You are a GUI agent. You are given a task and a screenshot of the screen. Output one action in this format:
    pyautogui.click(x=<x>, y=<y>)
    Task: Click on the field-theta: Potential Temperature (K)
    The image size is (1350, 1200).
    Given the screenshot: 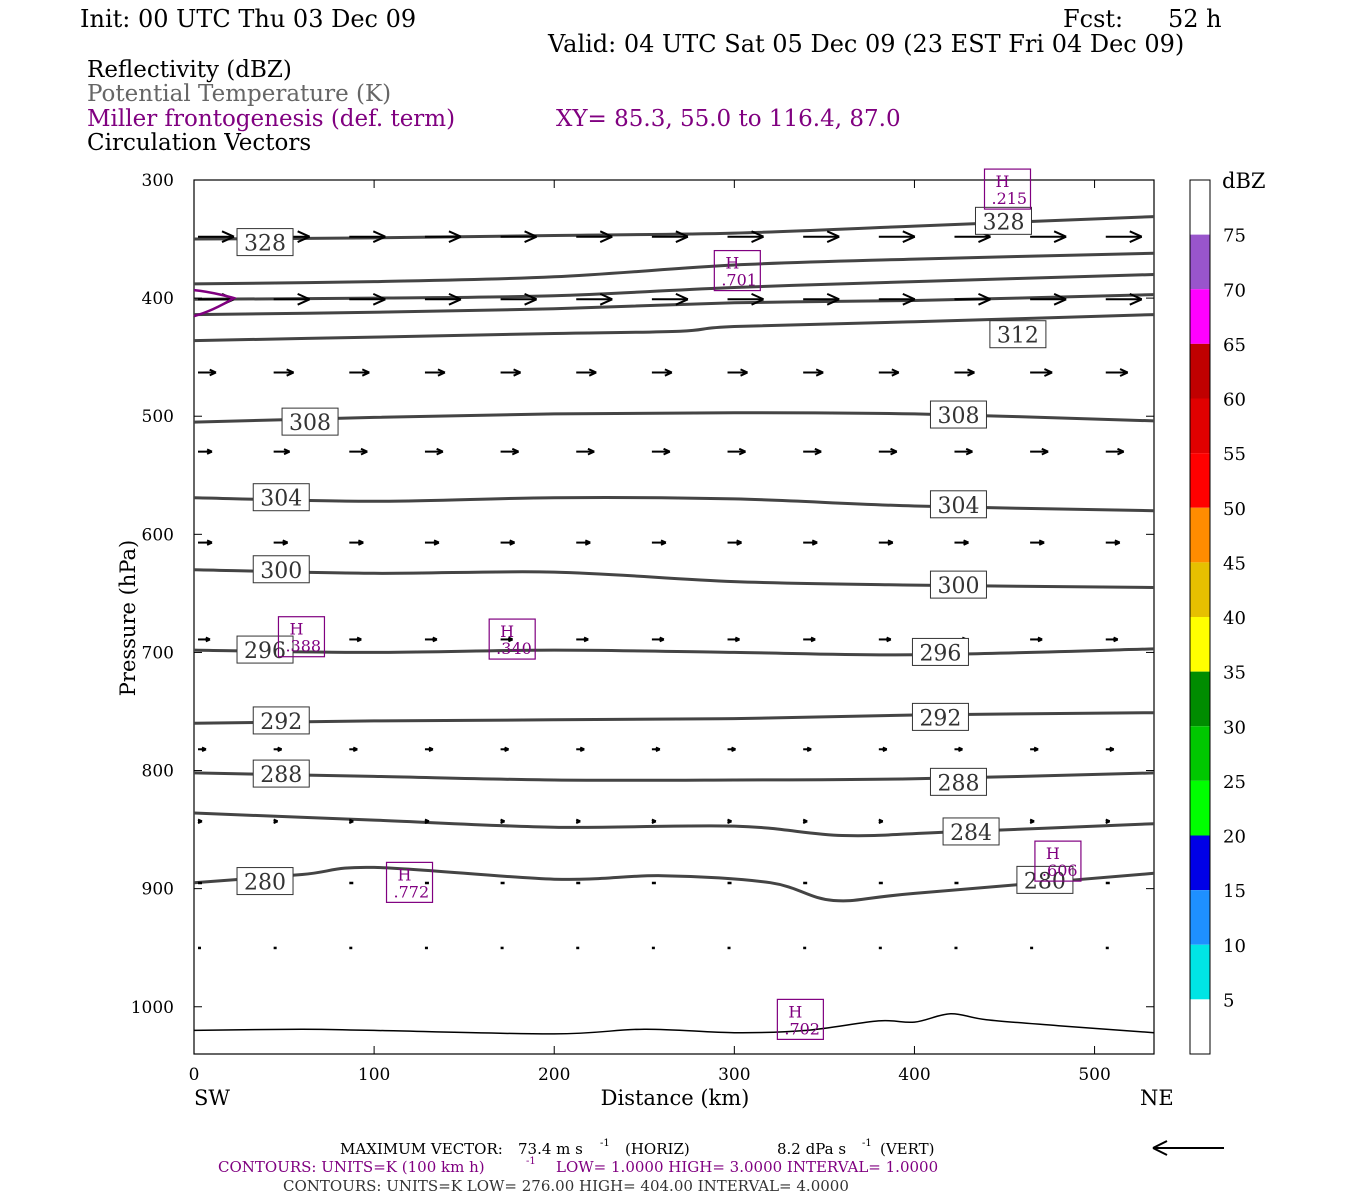 What is the action you would take?
    pyautogui.click(x=239, y=94)
    